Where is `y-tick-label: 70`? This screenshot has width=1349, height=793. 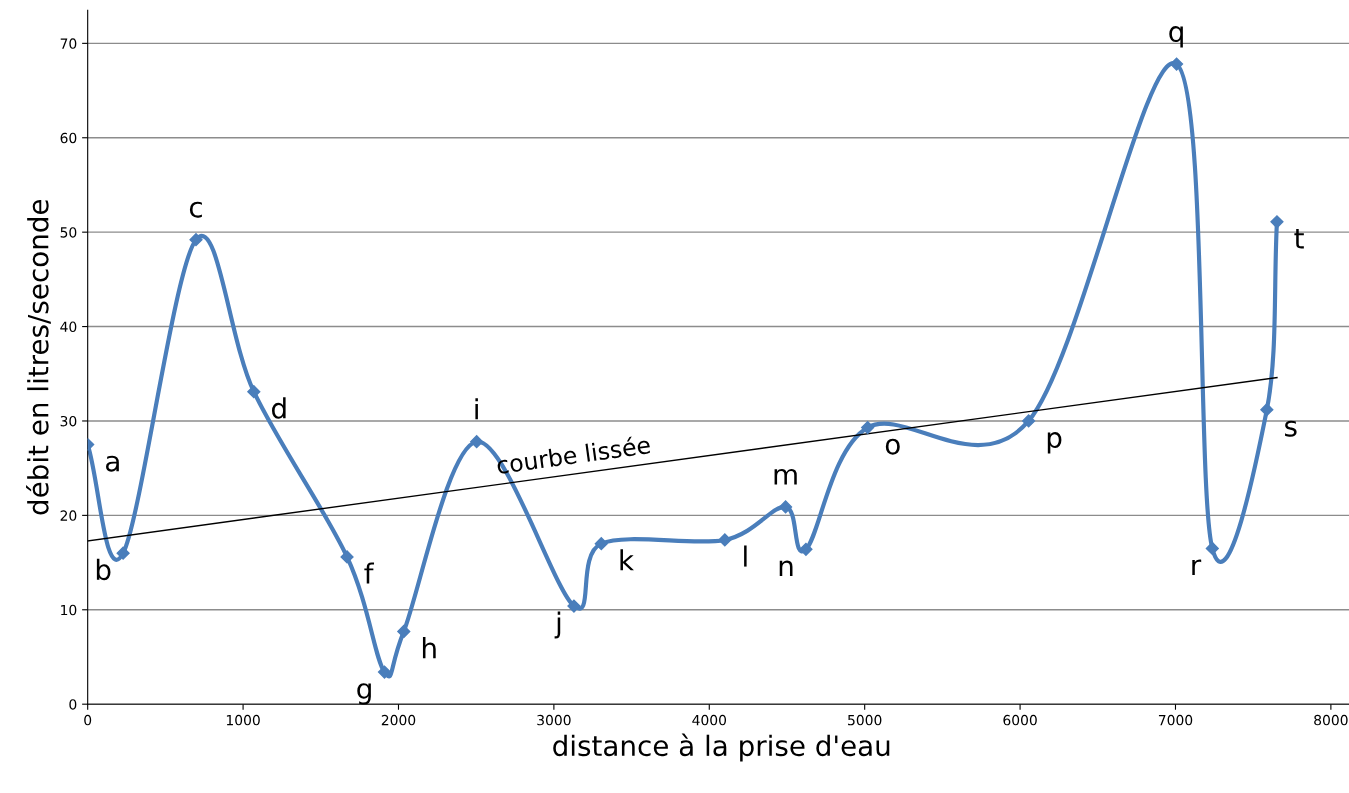 y-tick-label: 70 is located at coordinates (68, 43).